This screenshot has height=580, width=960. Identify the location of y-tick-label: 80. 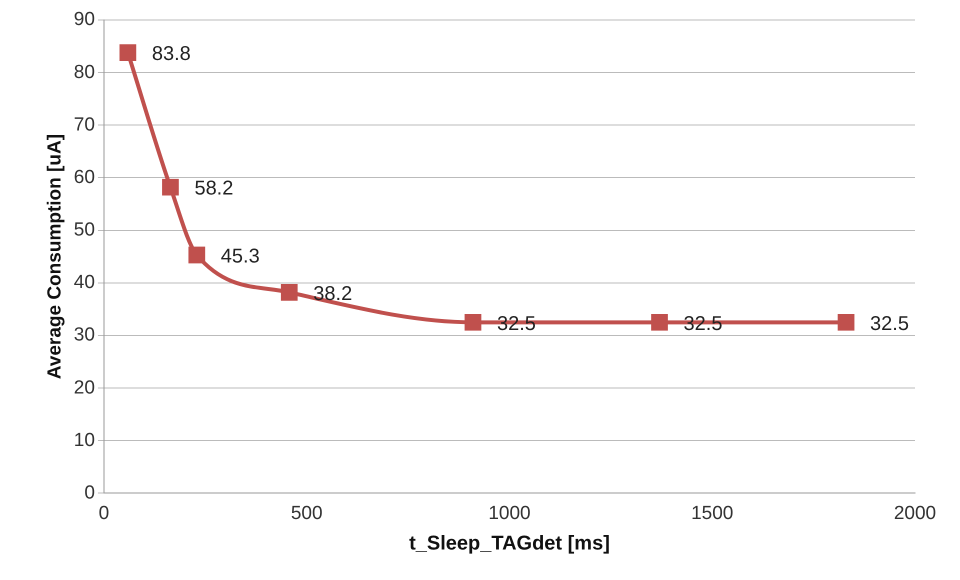
(84, 72).